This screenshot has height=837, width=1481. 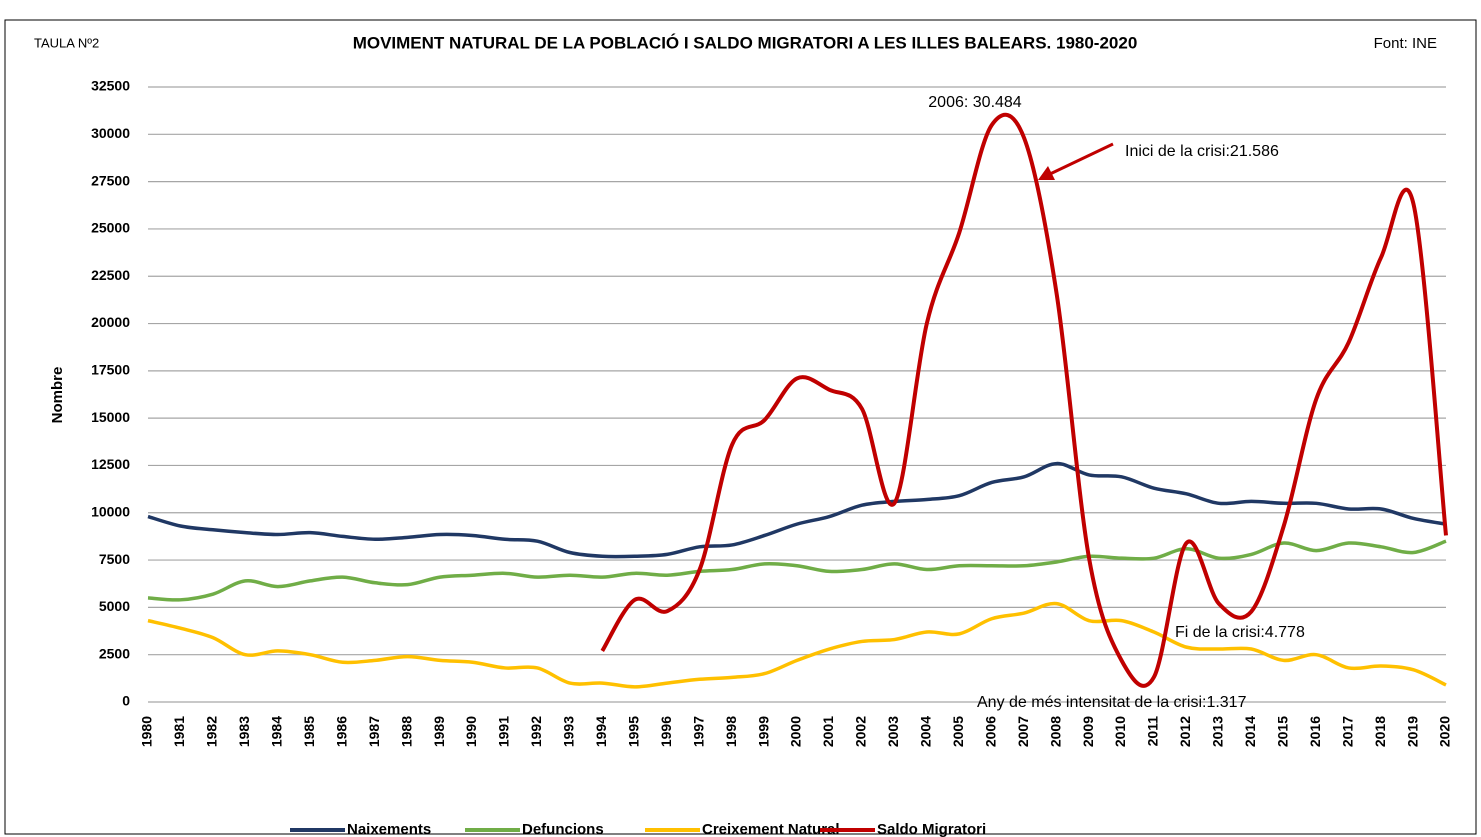 What do you see at coordinates (958, 731) in the screenshot?
I see `x-tick-label: 2005` at bounding box center [958, 731].